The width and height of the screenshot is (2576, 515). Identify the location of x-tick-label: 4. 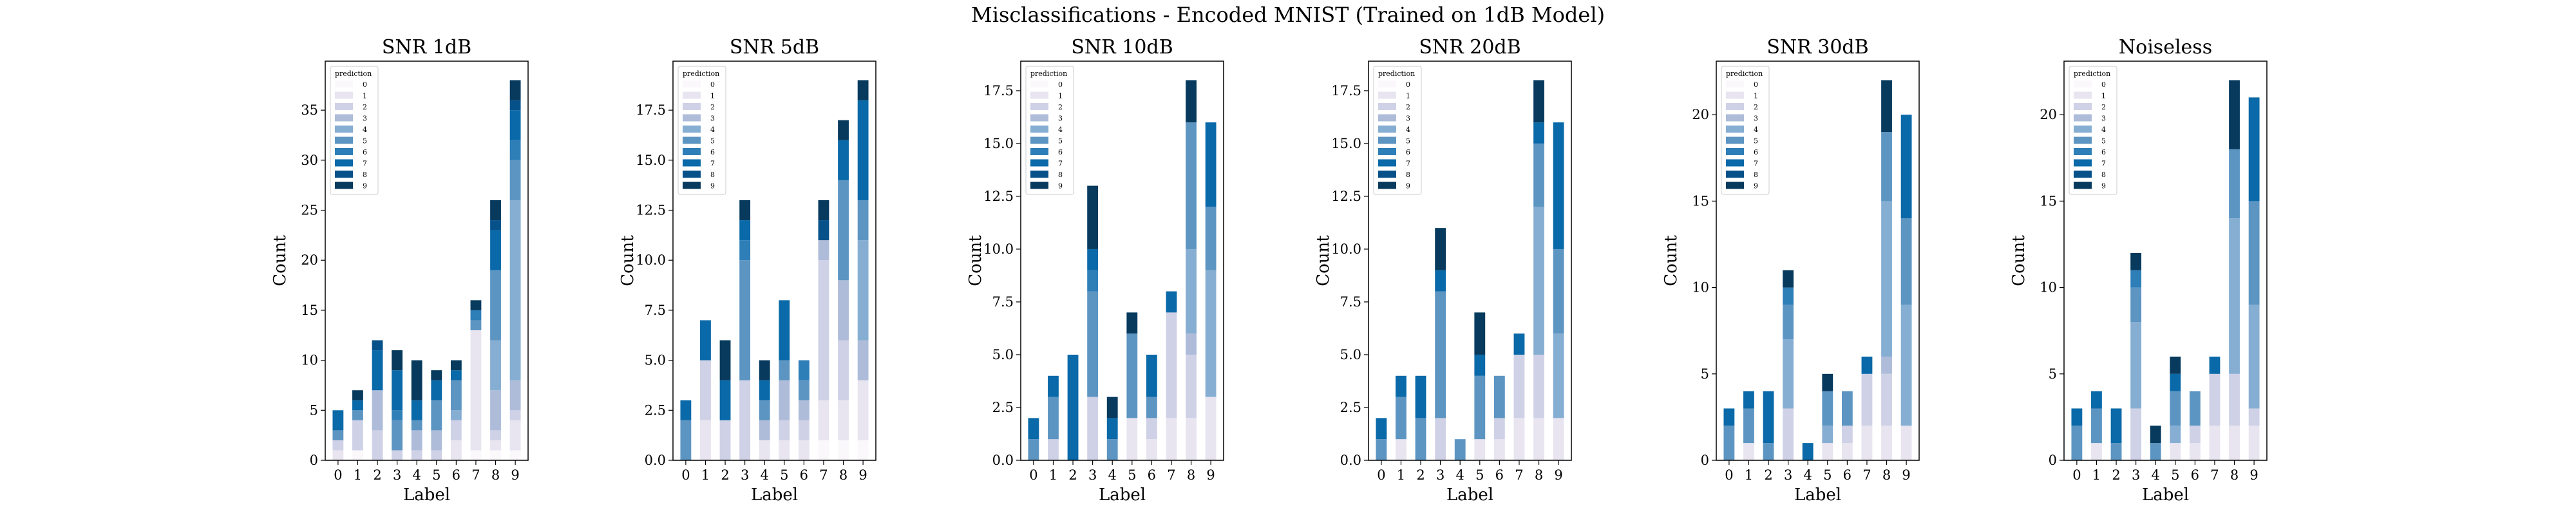
(1808, 475).